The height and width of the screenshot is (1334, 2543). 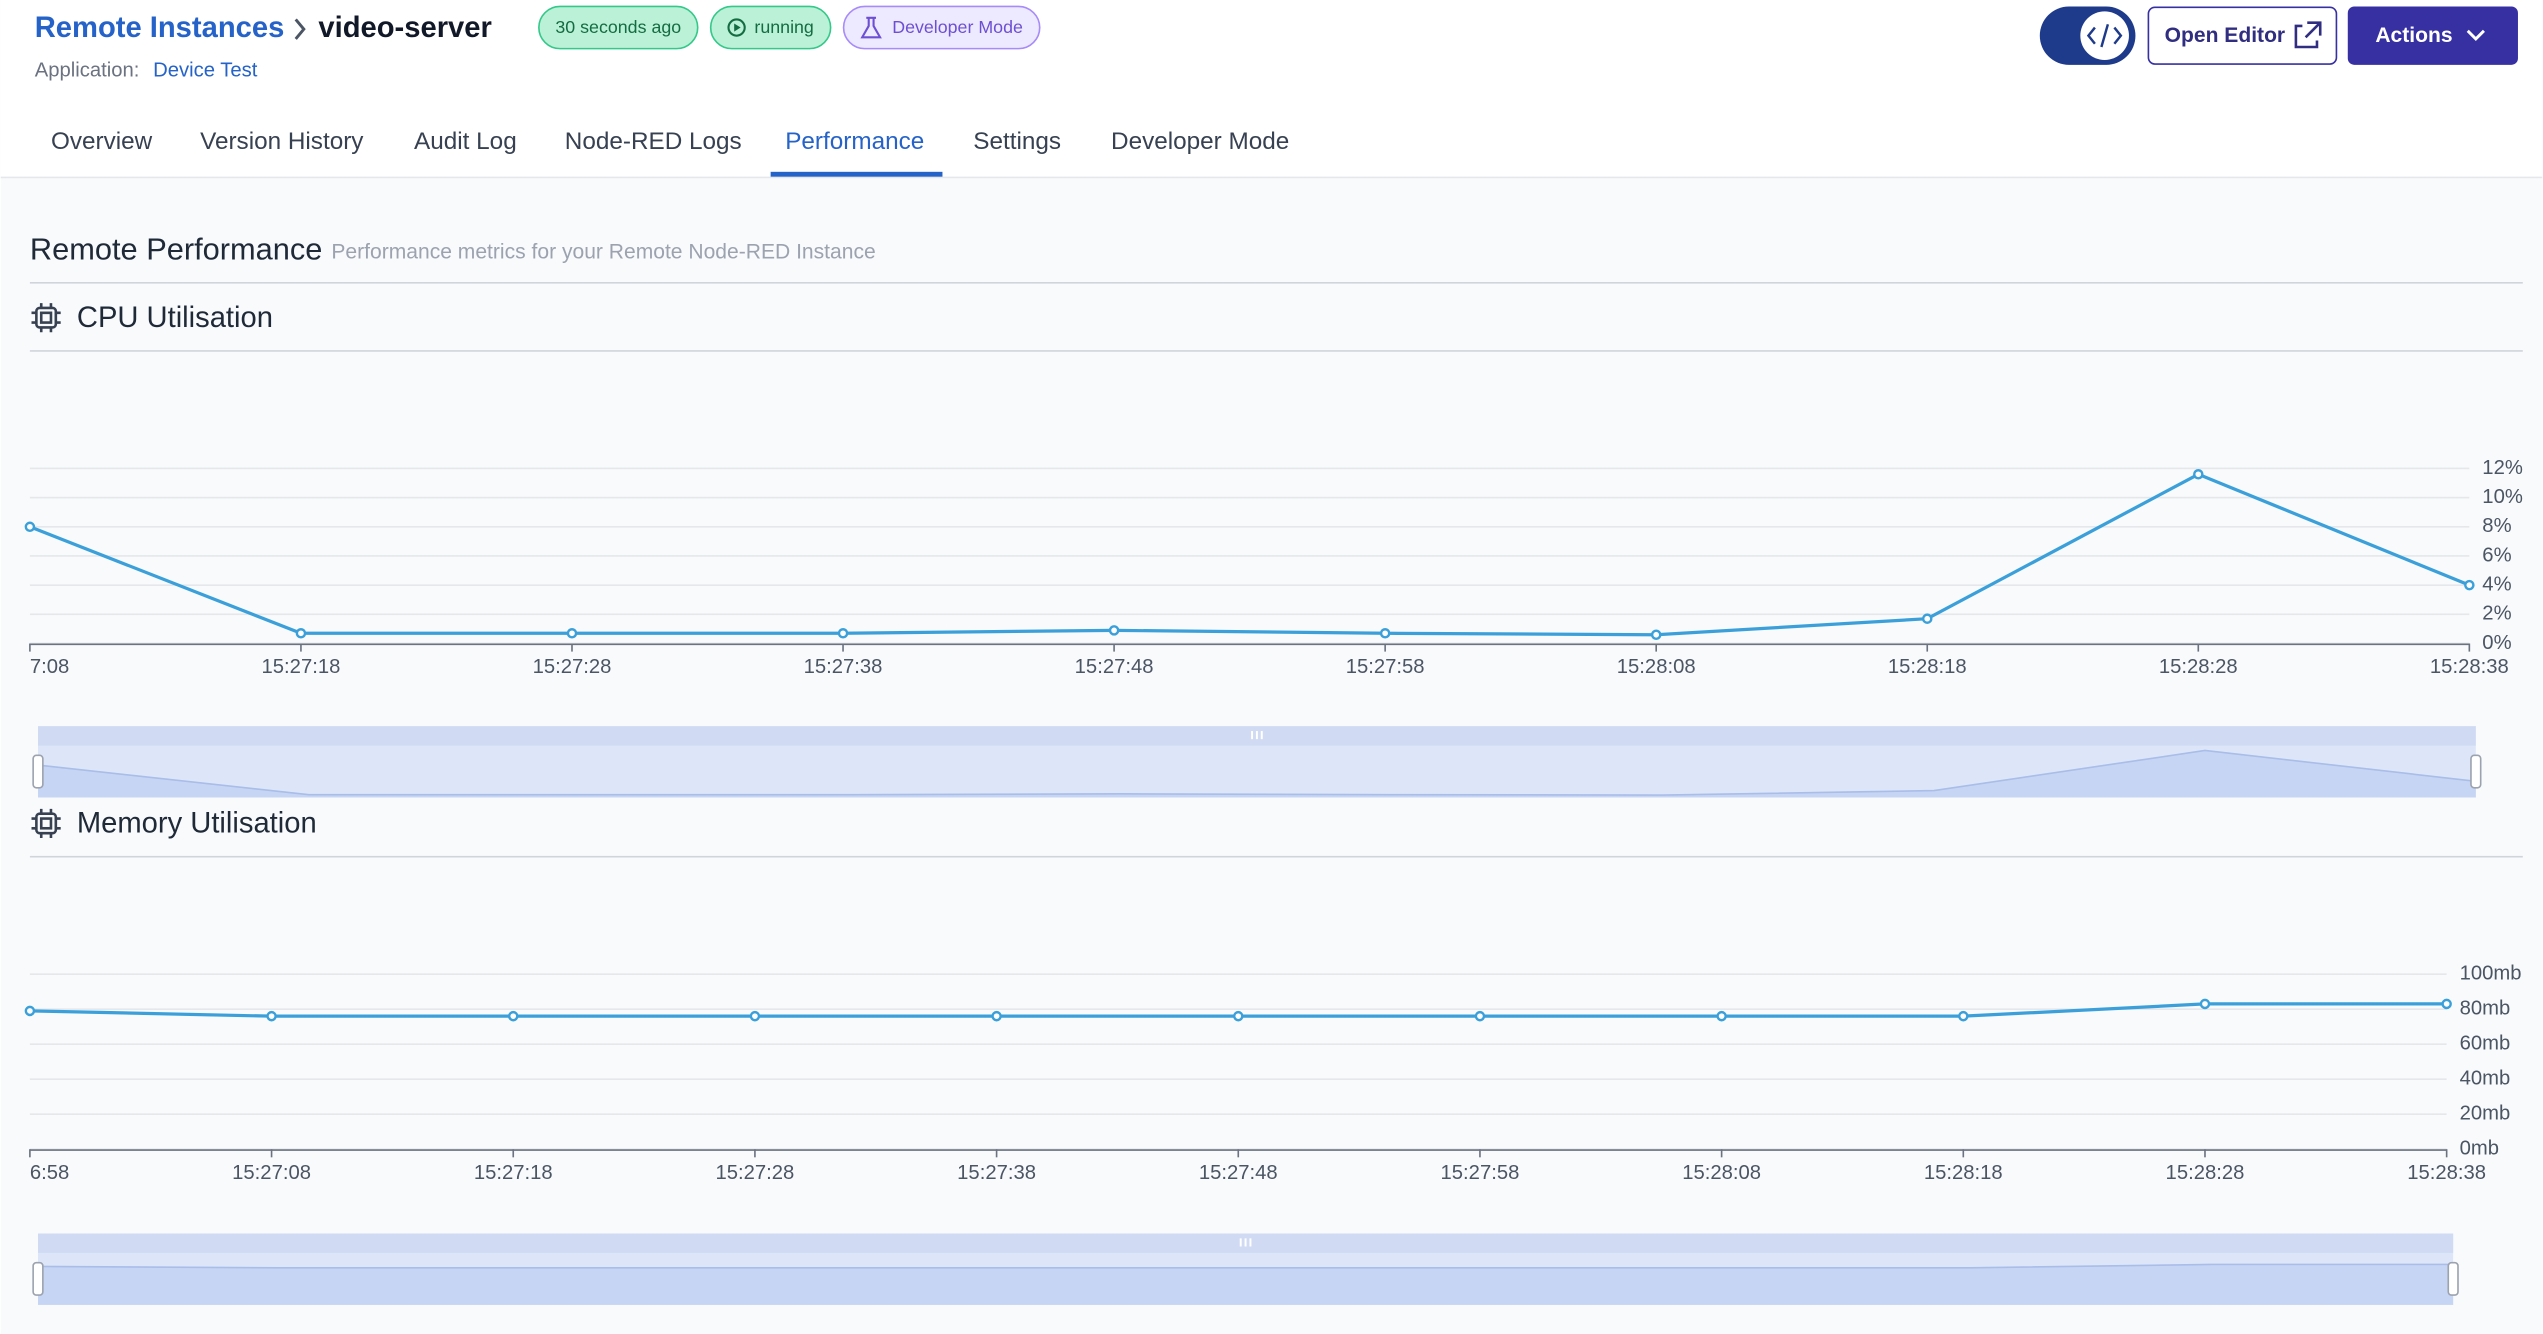 What do you see at coordinates (856, 174) in the screenshot?
I see `tab-underline` at bounding box center [856, 174].